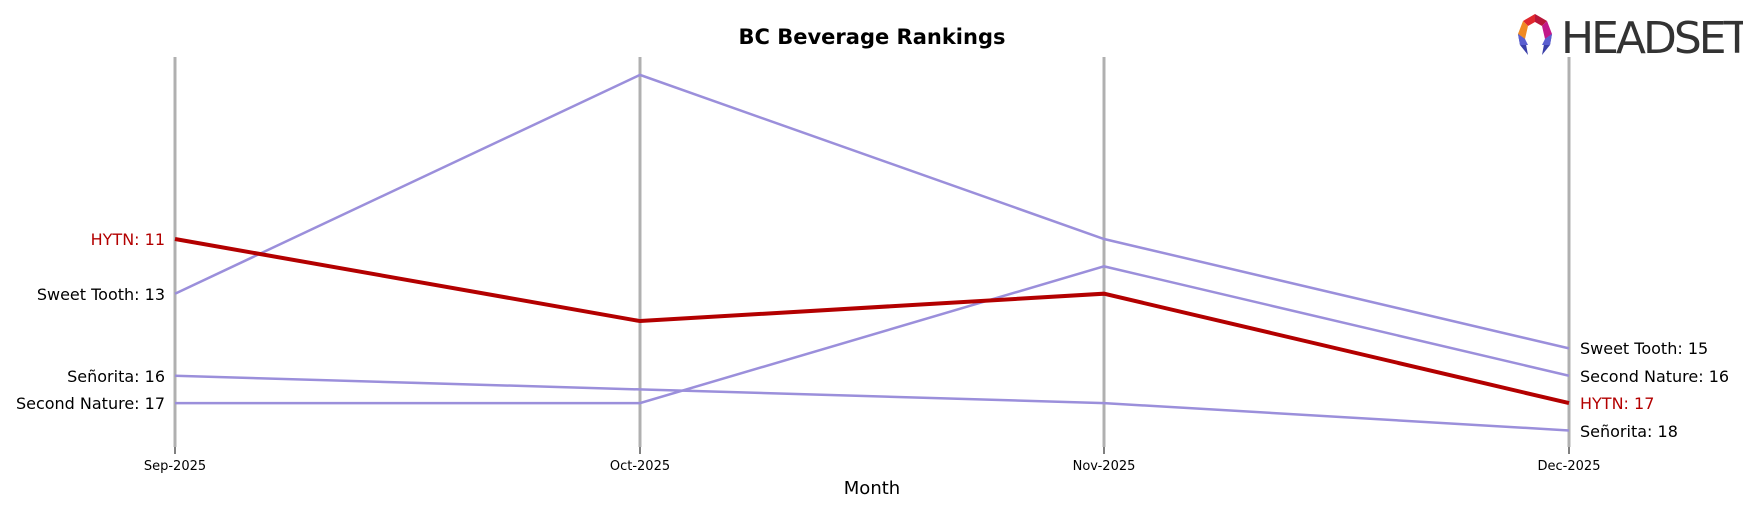 This screenshot has width=1750, height=507. Describe the element at coordinates (872, 488) in the screenshot. I see `x-axis-label: Month` at that location.